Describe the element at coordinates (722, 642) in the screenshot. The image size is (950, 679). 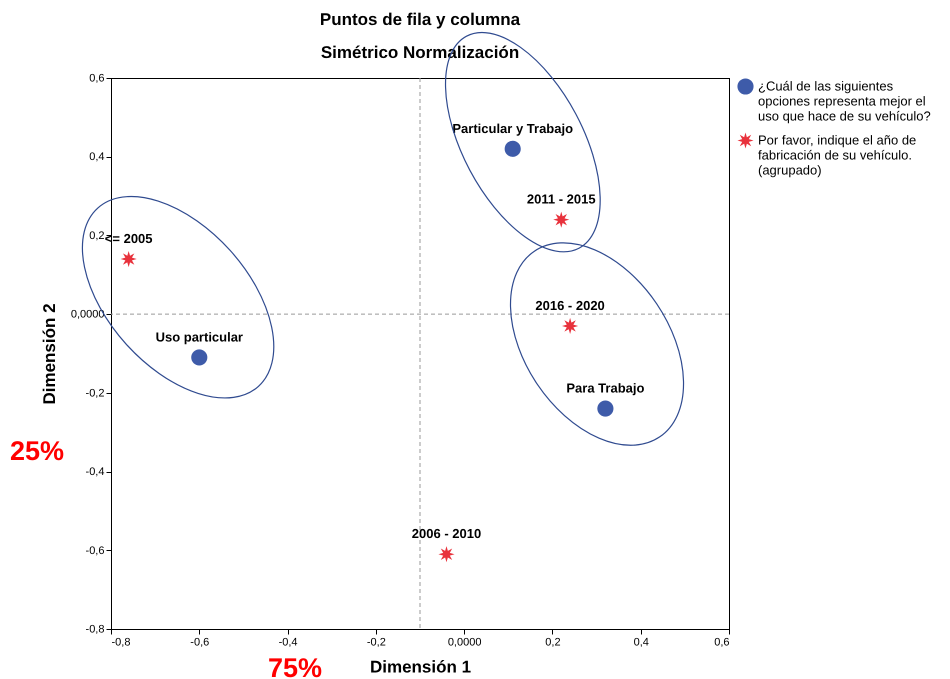
I see `x-tick-label: 0,6` at that location.